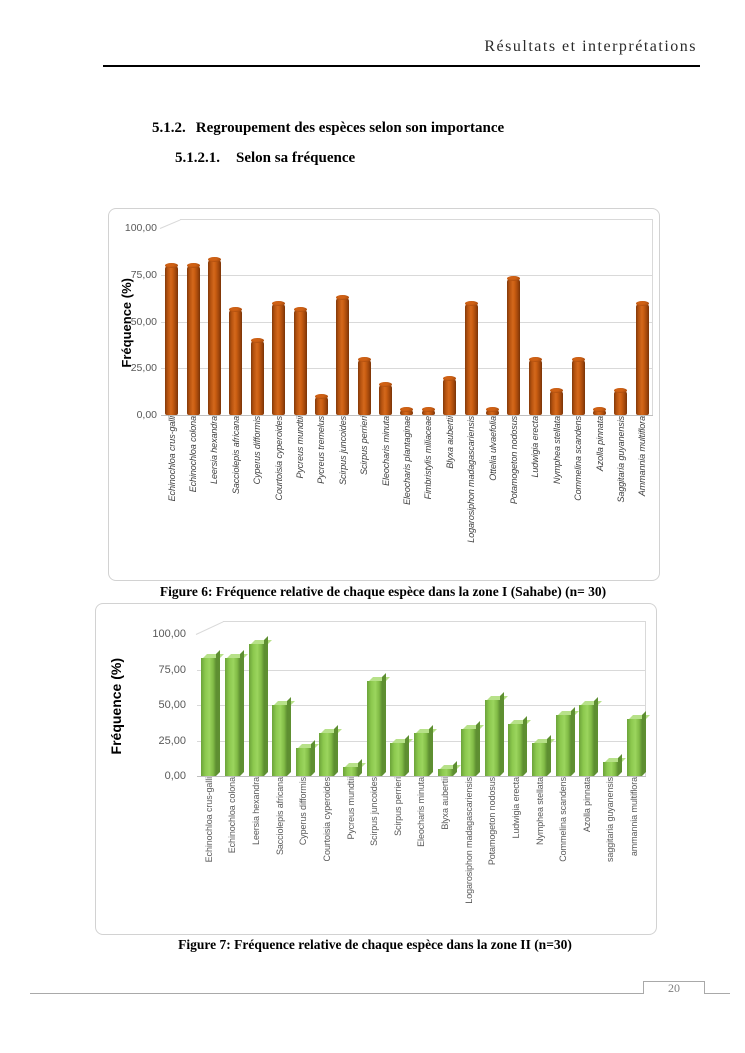  Describe the element at coordinates (256, 853) in the screenshot. I see `category-label-cell: Leersia hexandra` at that location.